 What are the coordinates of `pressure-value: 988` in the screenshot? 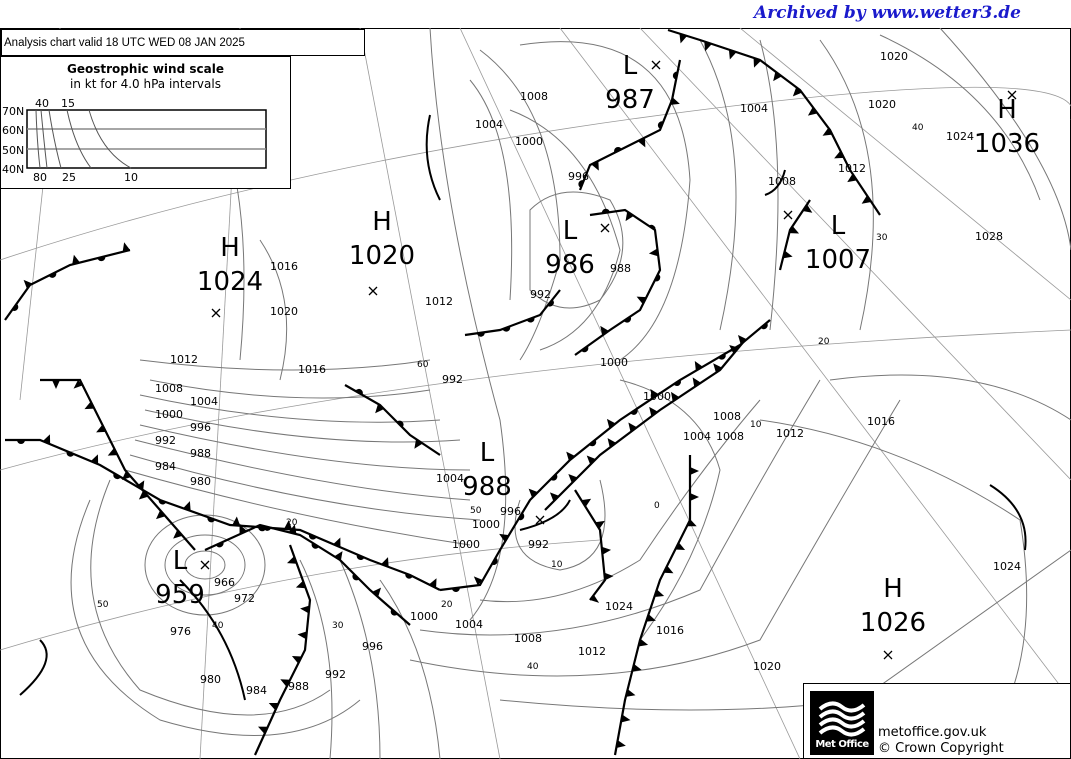 It's located at (487, 487).